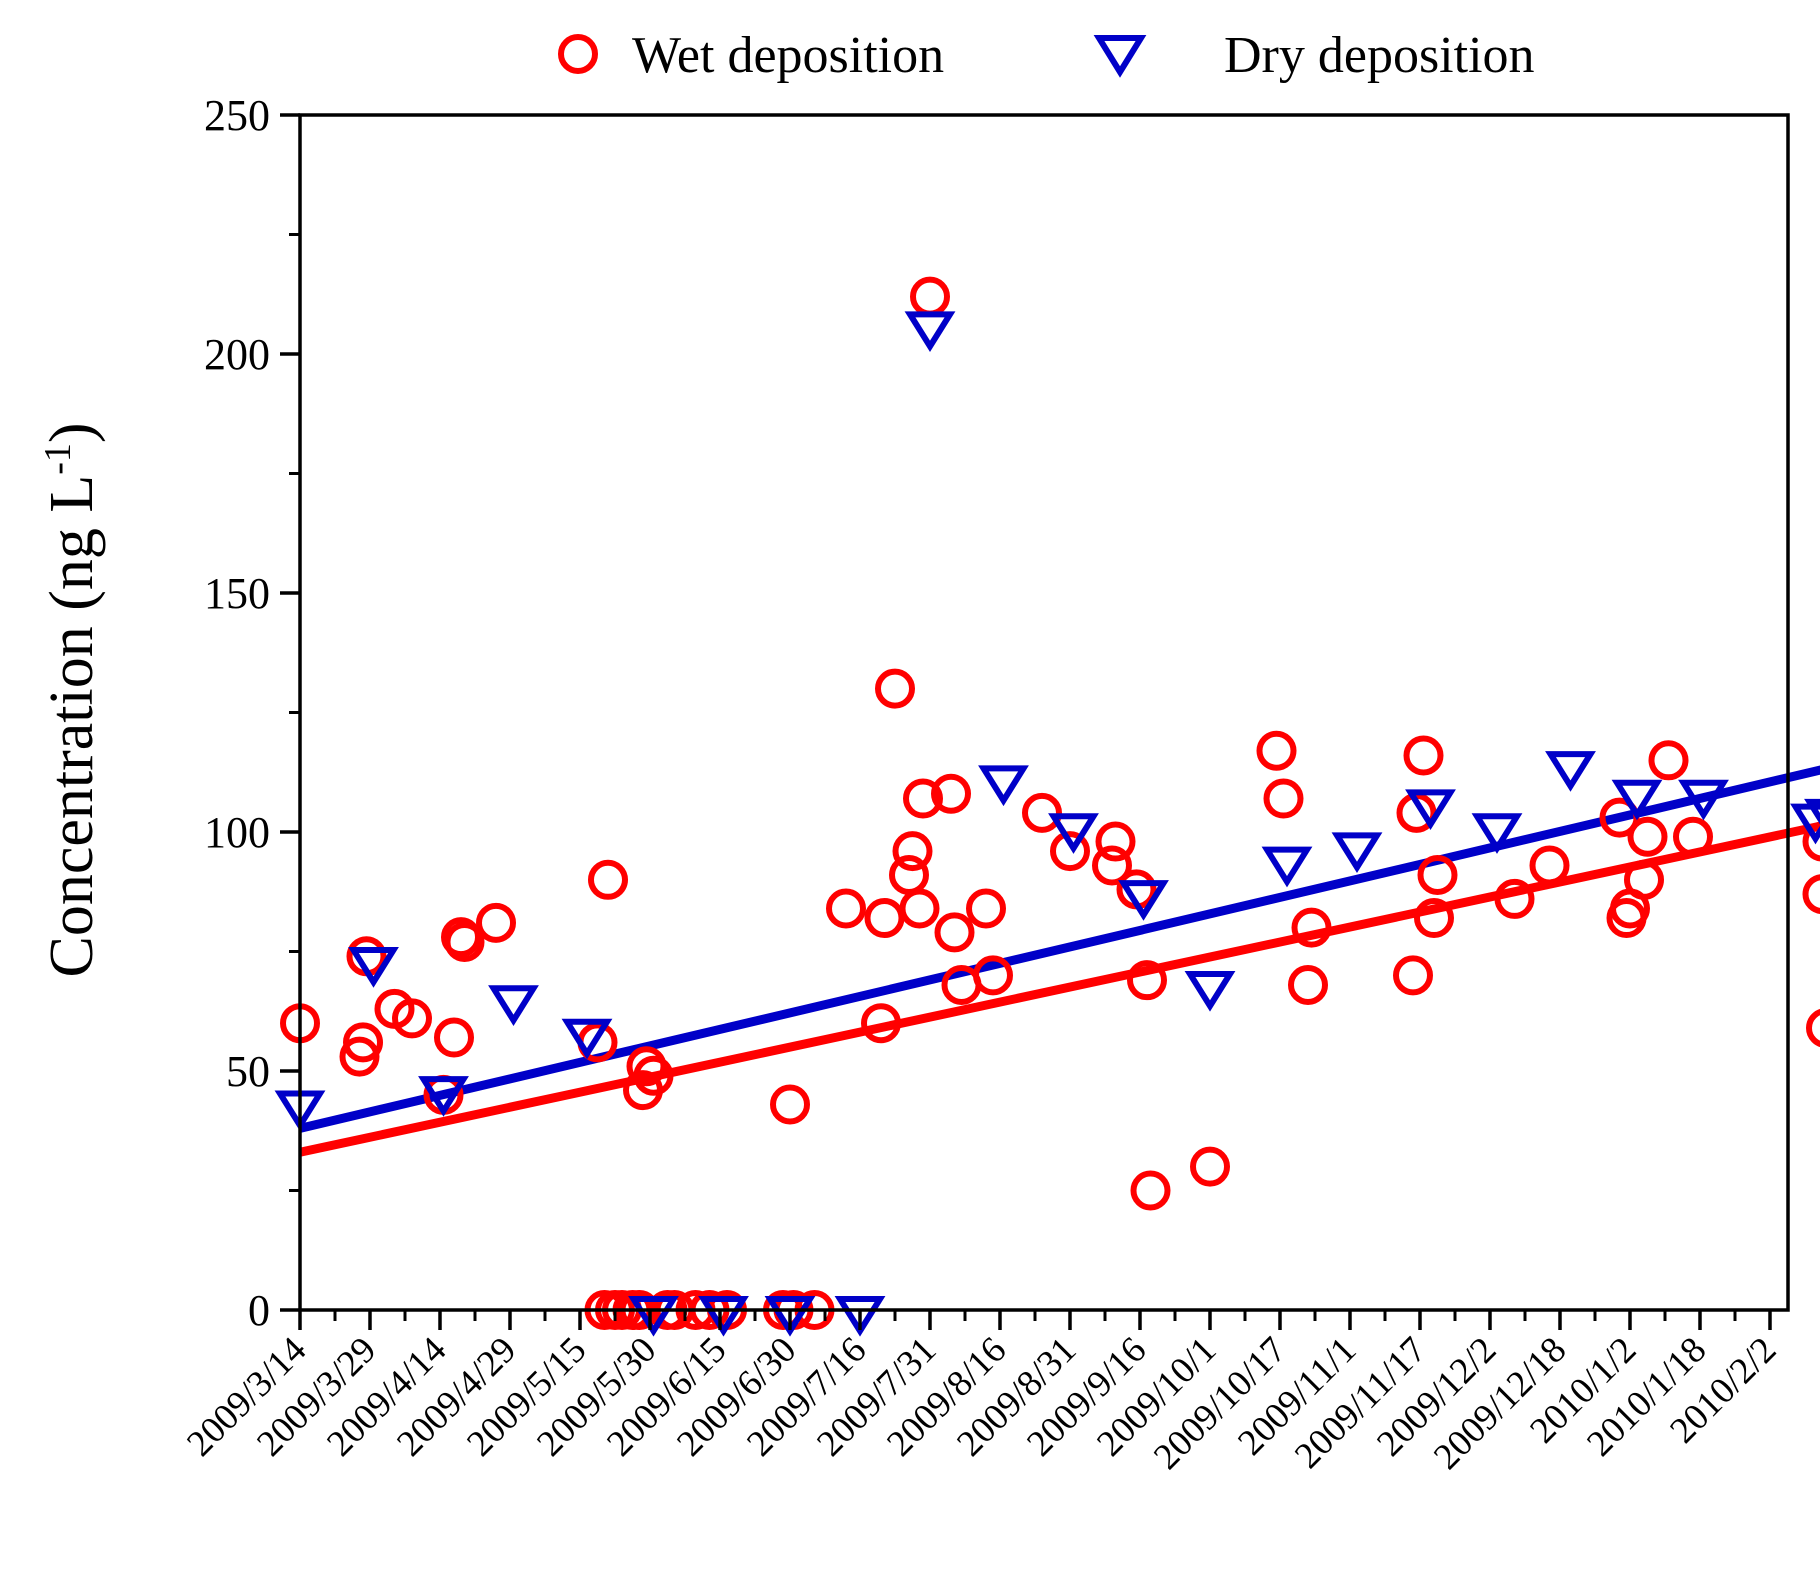 The height and width of the screenshot is (1584, 1820). What do you see at coordinates (788, 55) in the screenshot?
I see `legend-wet-label: Wet deposition` at bounding box center [788, 55].